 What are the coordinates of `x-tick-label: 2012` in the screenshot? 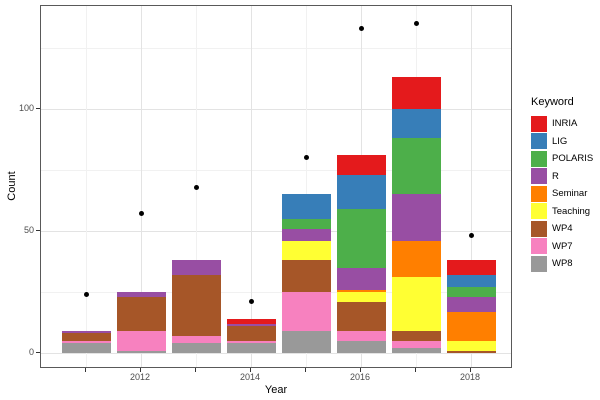 It's located at (140, 377).